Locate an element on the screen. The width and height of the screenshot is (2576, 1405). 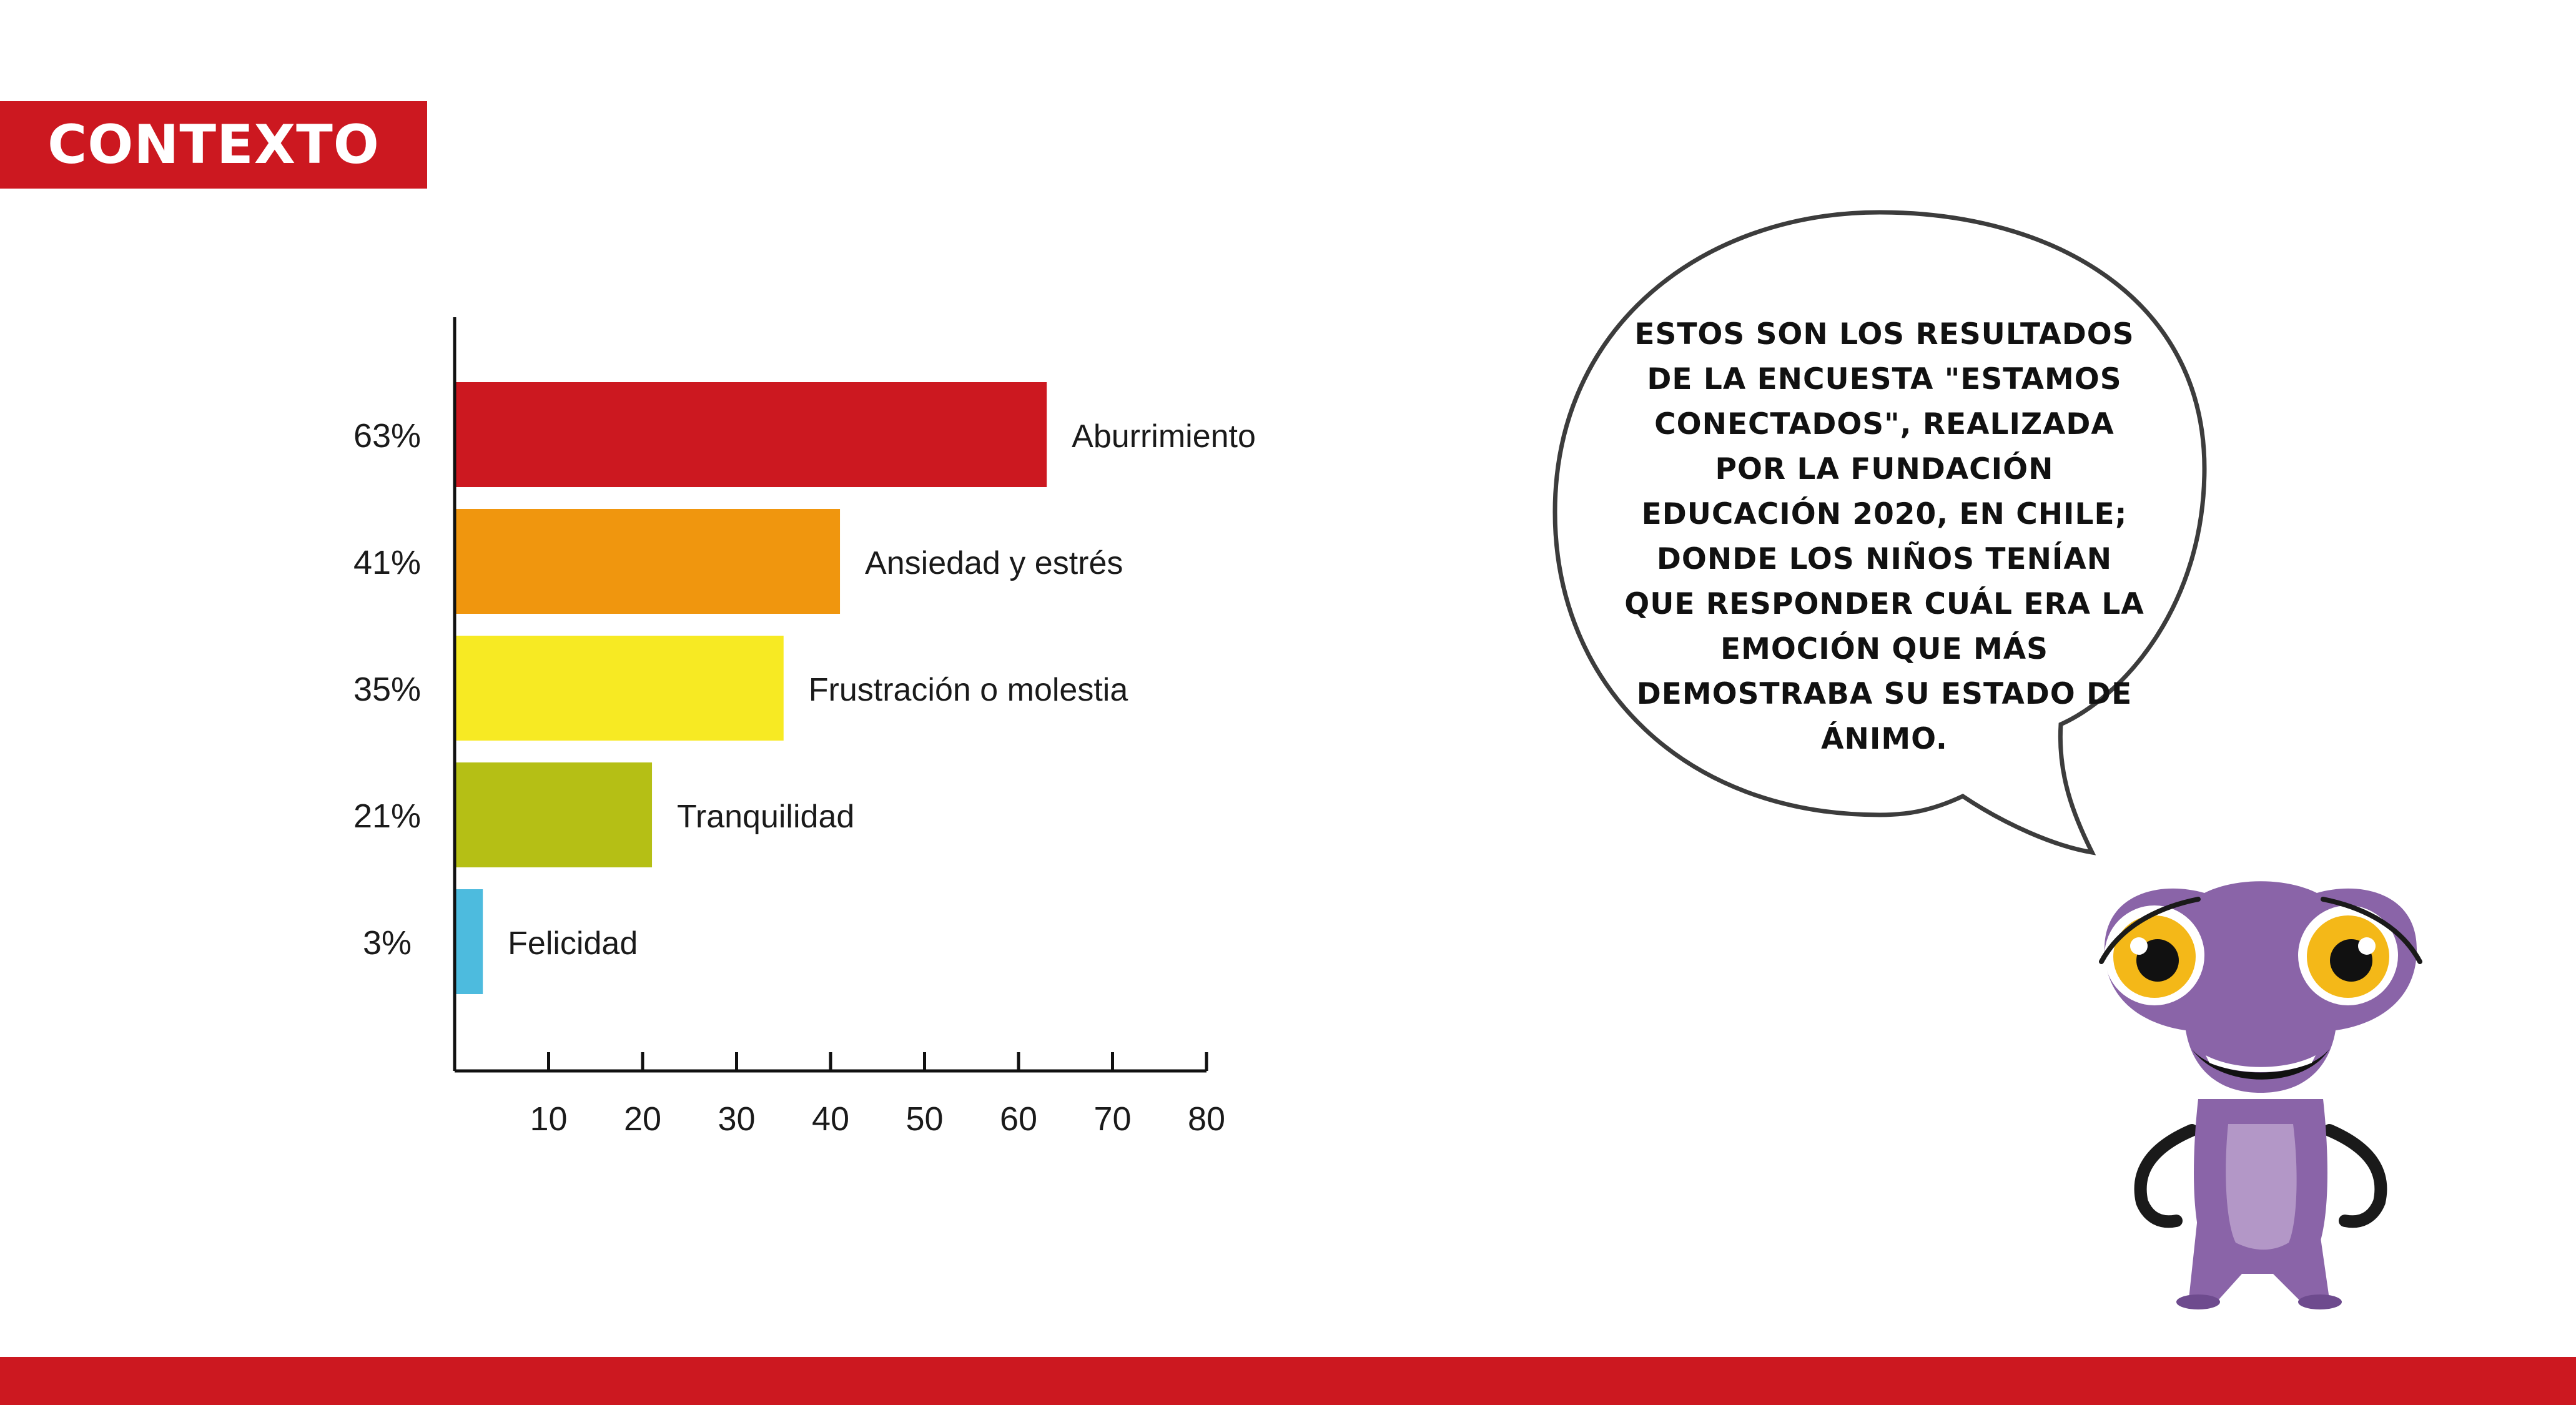
x-tick-label: 20 is located at coordinates (642, 1119).